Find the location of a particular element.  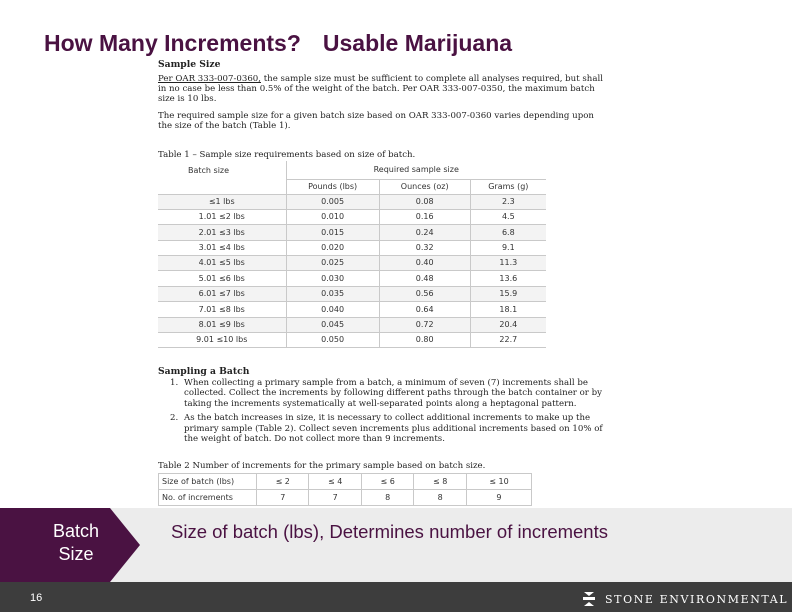

sample-size-cell: 0.010 is located at coordinates (332, 217).